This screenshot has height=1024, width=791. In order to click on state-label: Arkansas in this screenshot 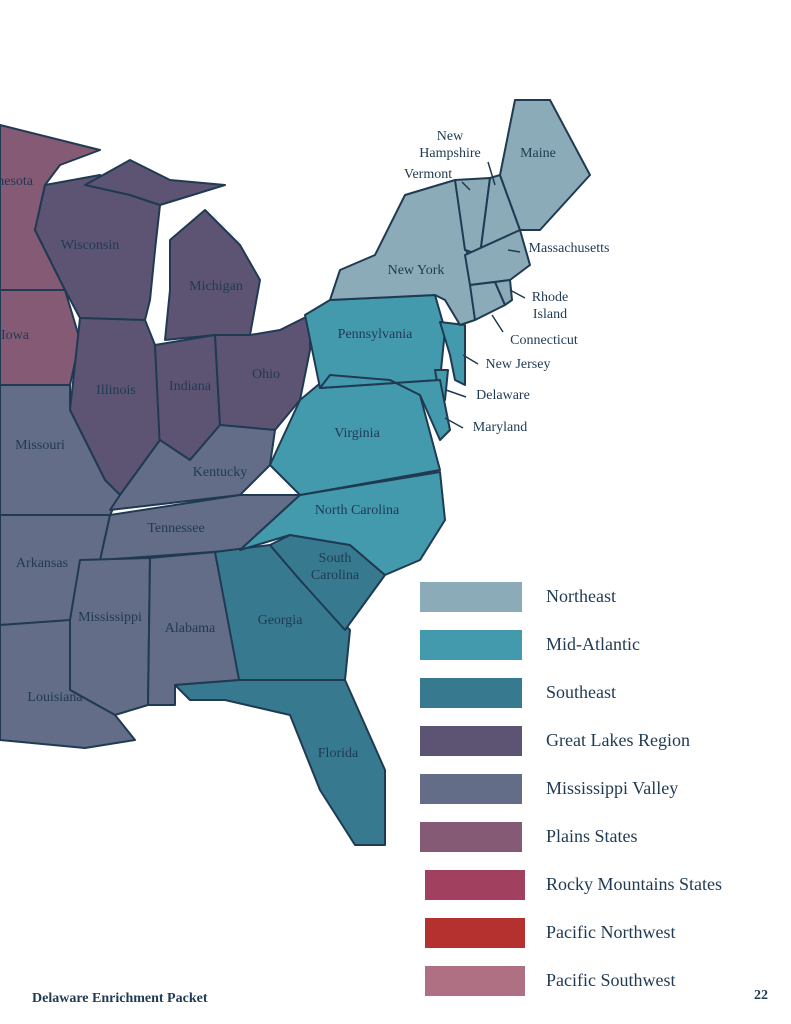, I will do `click(42, 563)`.